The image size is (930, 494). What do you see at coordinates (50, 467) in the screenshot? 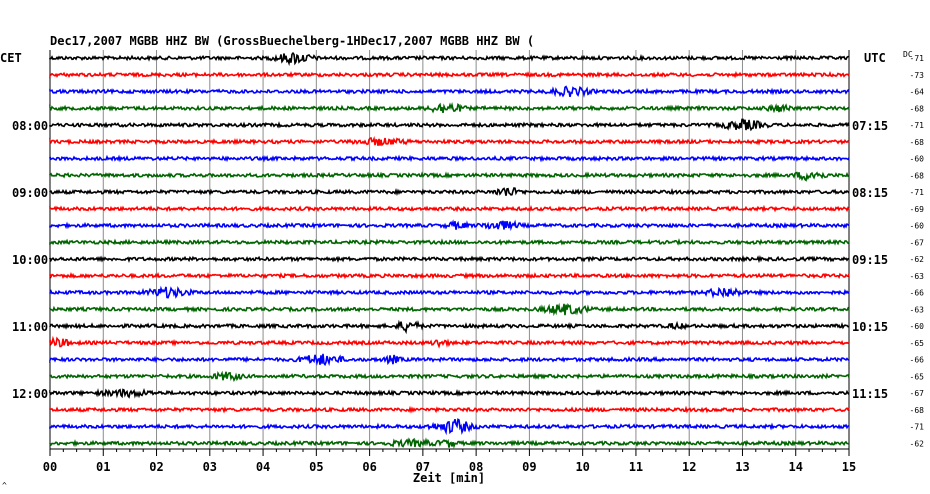
I see `x-tick-label: 00` at bounding box center [50, 467].